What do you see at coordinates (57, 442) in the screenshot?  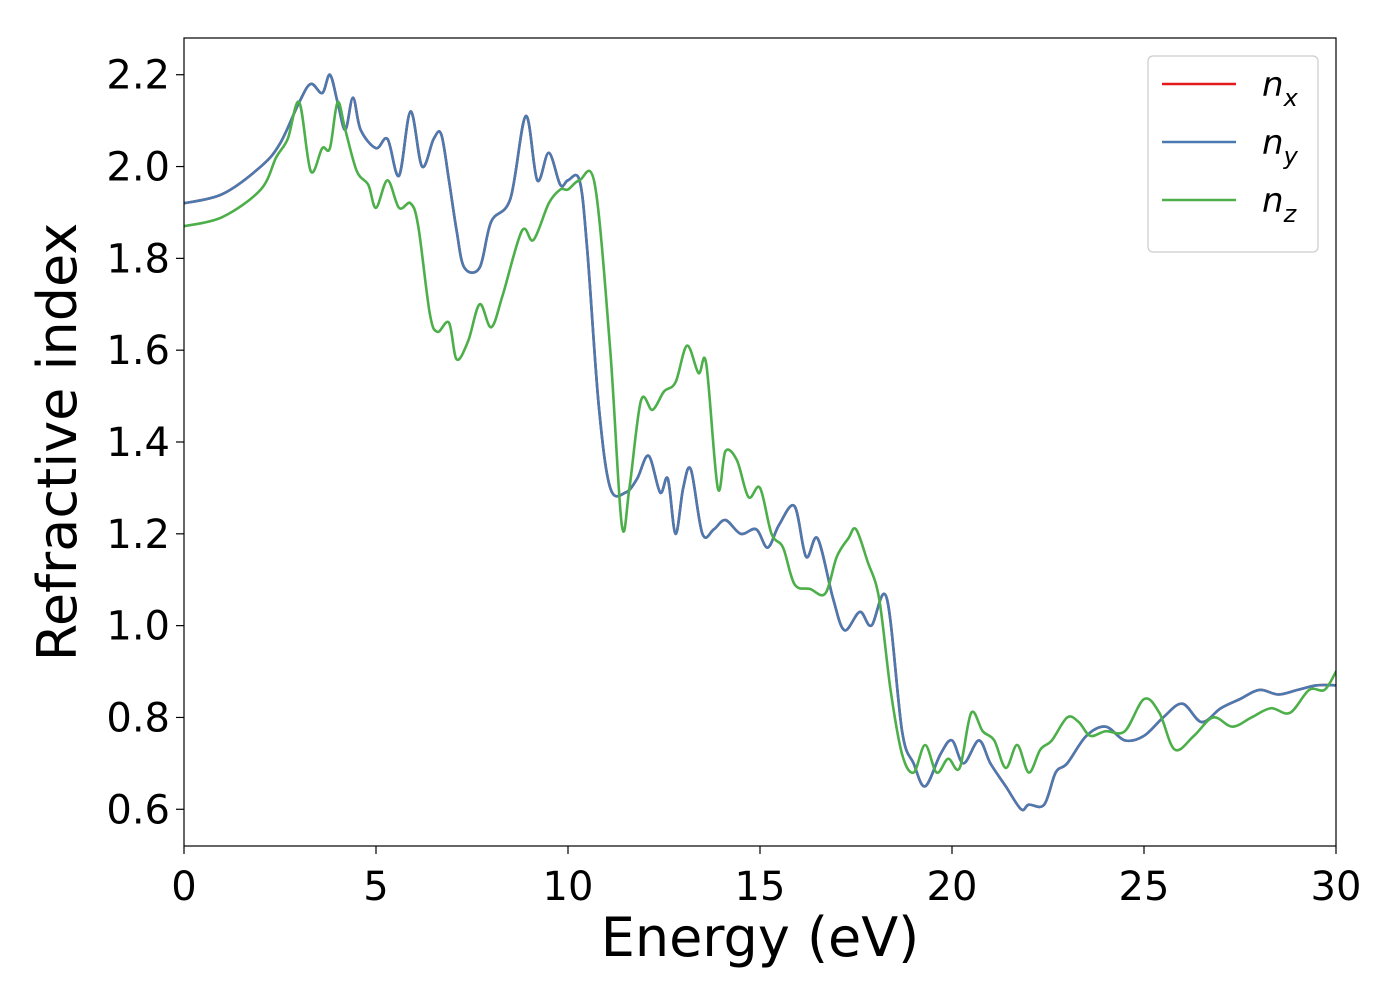 I see `y-axis-label: Refractive index` at bounding box center [57, 442].